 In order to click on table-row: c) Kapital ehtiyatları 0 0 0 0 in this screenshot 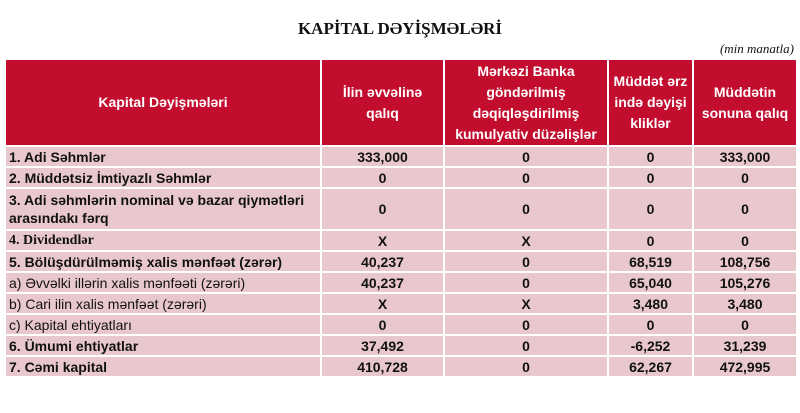, I will do `click(401, 324)`.